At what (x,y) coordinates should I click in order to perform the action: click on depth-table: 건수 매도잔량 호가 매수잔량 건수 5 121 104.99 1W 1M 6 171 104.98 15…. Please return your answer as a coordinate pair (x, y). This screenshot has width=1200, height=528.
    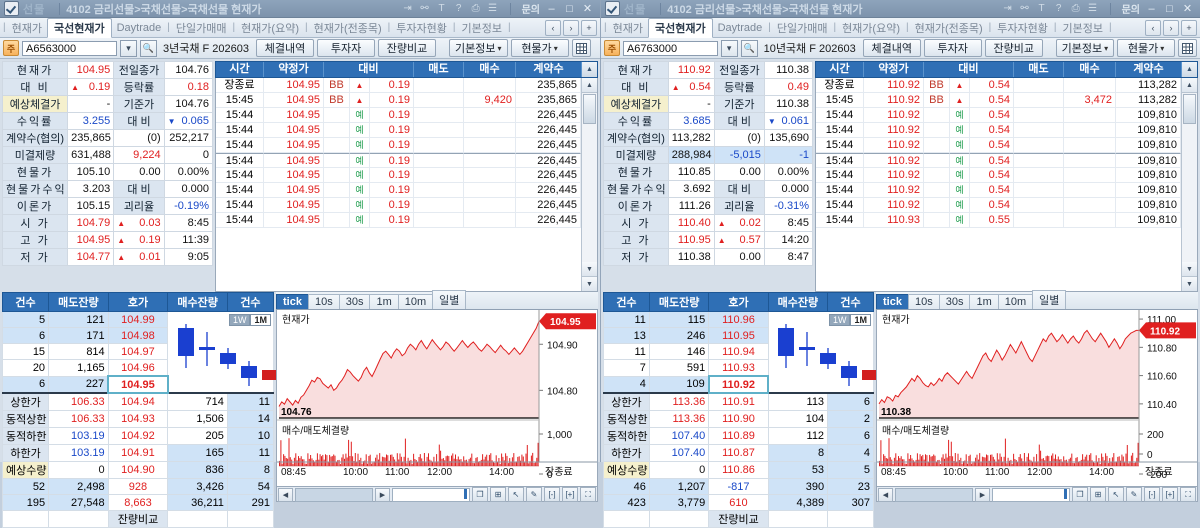
    Looking at the image, I should click on (139, 410).